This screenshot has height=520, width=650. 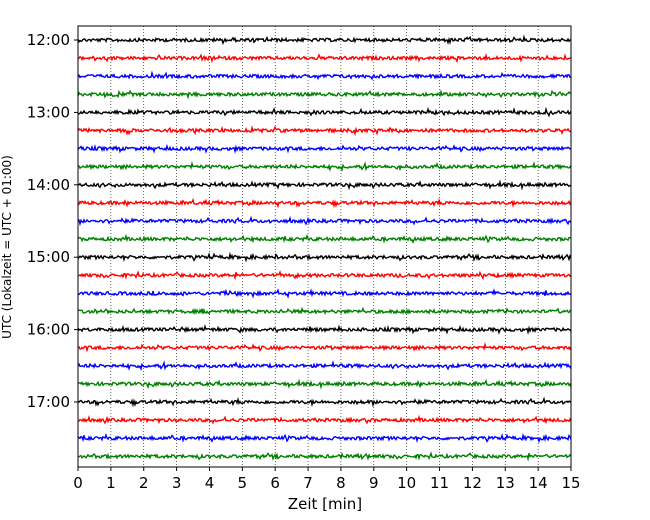 I want to click on x-tick-label-10: 10, so click(x=406, y=483).